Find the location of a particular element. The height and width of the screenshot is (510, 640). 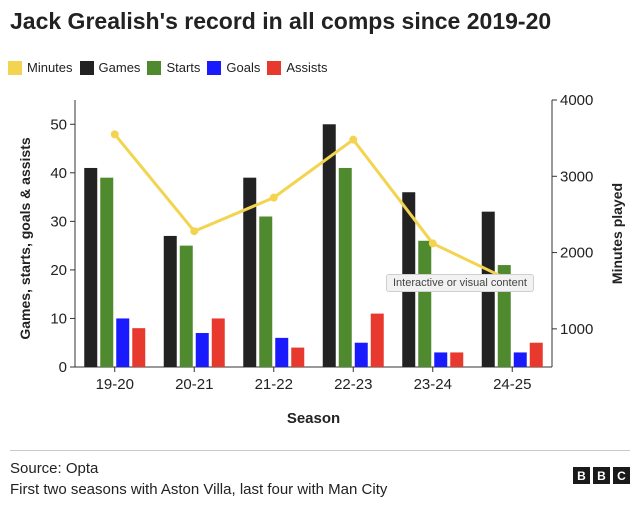

x-tick-label: 20-21 is located at coordinates (194, 384).